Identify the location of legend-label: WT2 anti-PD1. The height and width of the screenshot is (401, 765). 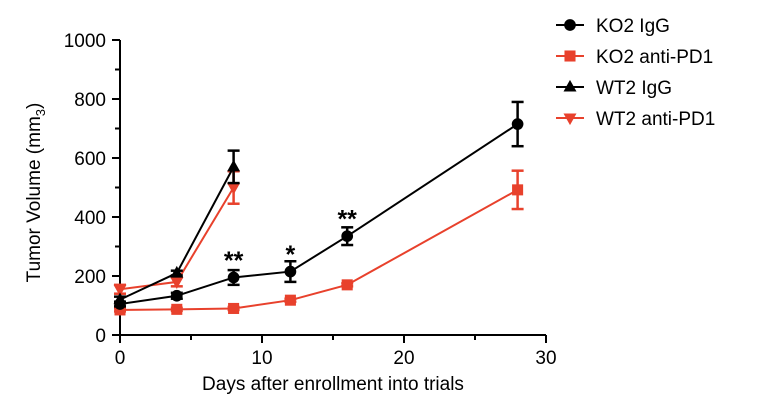
(655, 119).